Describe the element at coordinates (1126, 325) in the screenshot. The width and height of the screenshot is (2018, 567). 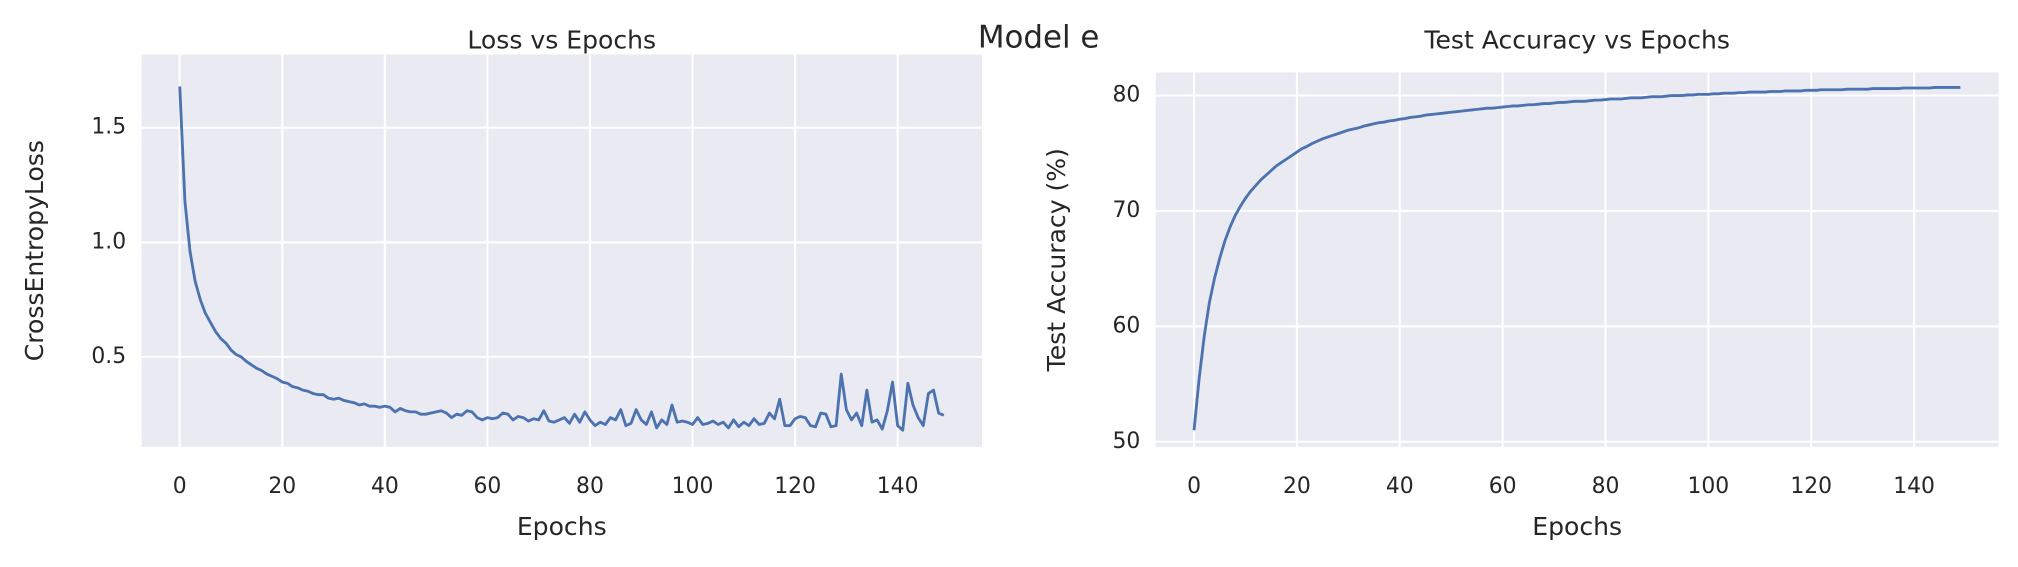
I see `y-tick-label: 60` at that location.